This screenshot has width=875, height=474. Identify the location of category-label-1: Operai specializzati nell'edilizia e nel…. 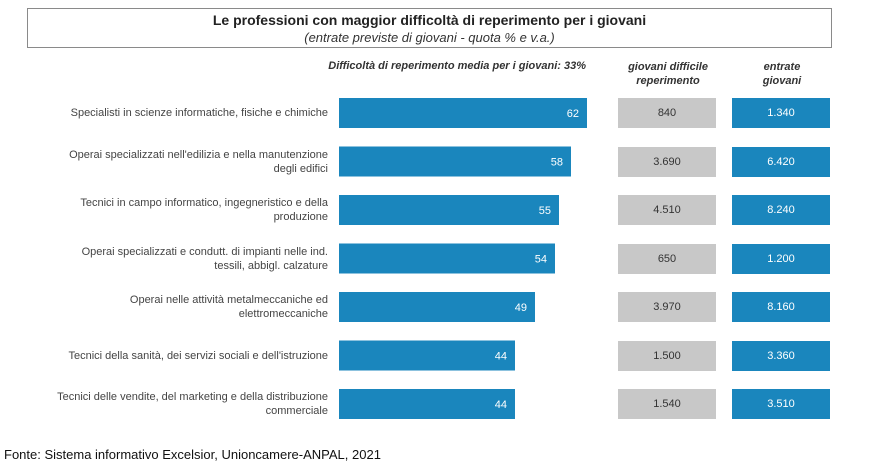
(198, 161).